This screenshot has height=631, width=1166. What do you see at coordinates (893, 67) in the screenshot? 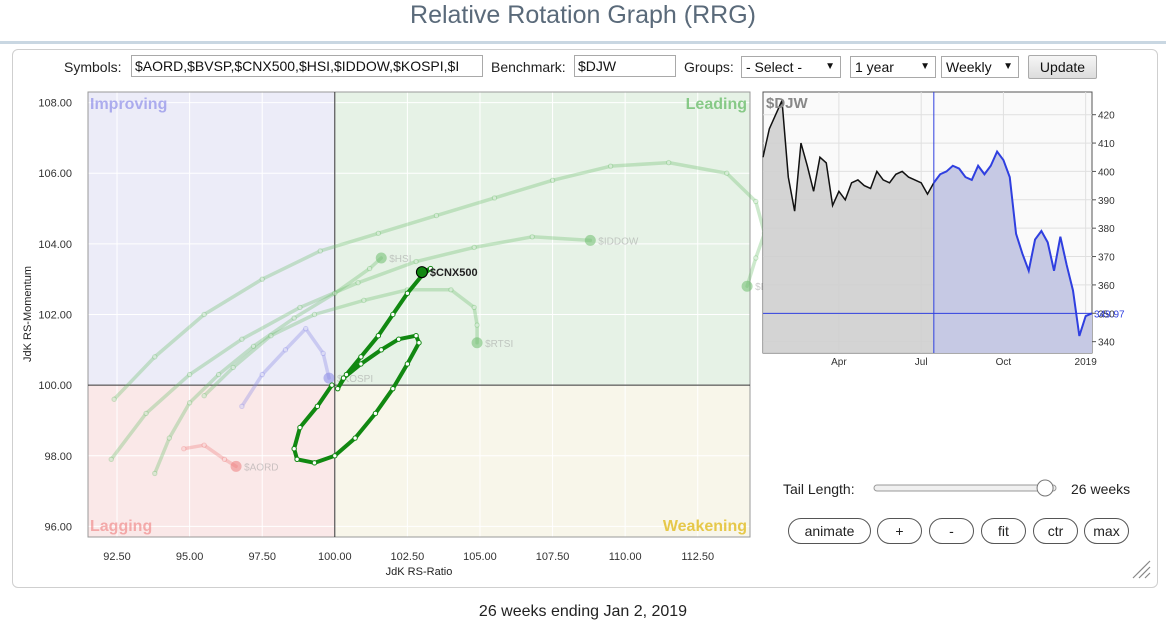
I see `period-select: 1 year ▼` at bounding box center [893, 67].